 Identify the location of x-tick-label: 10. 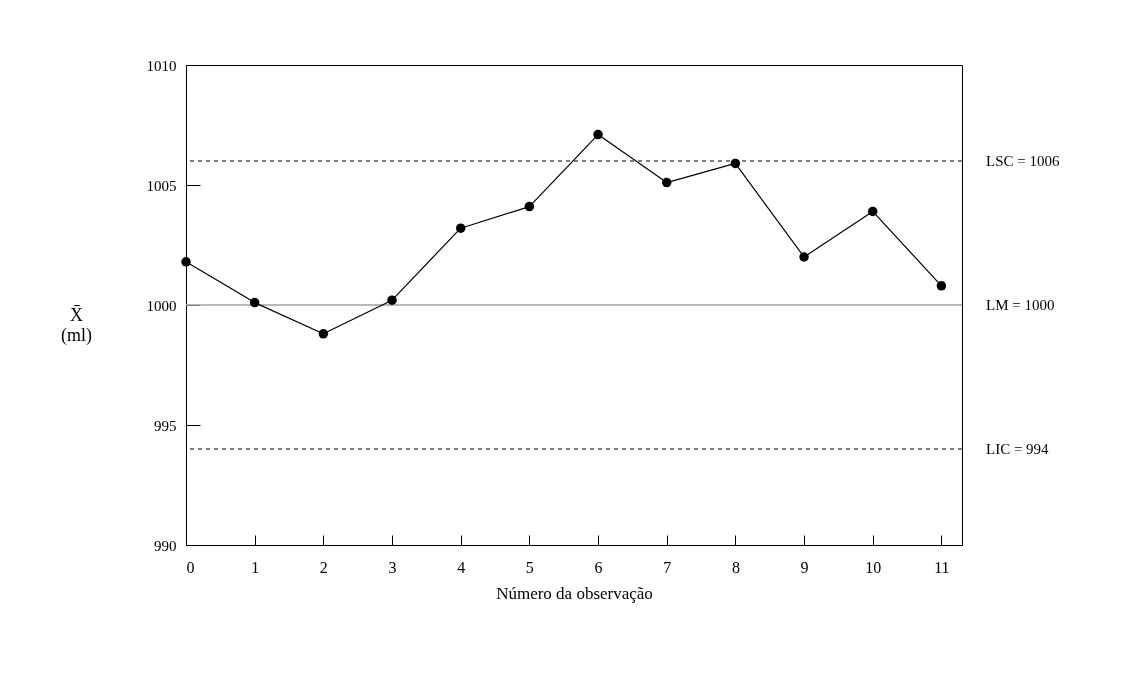
(873, 567).